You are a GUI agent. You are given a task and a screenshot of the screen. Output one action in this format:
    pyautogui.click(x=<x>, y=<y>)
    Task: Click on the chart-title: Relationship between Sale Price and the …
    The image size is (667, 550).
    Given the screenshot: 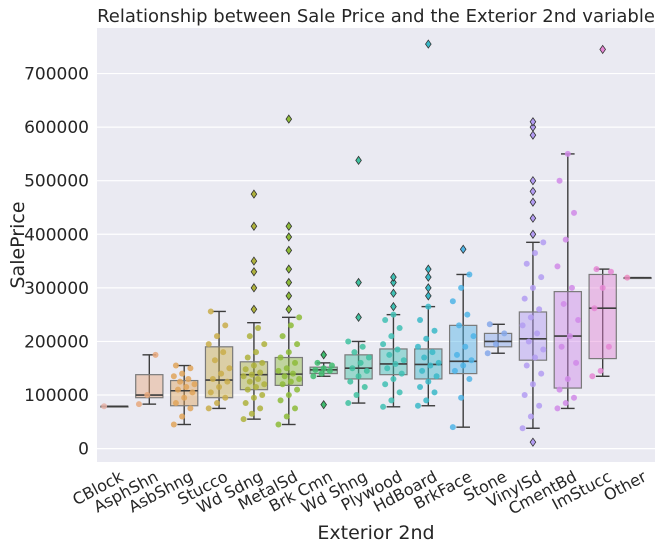 What is the action you would take?
    pyautogui.click(x=376, y=16)
    